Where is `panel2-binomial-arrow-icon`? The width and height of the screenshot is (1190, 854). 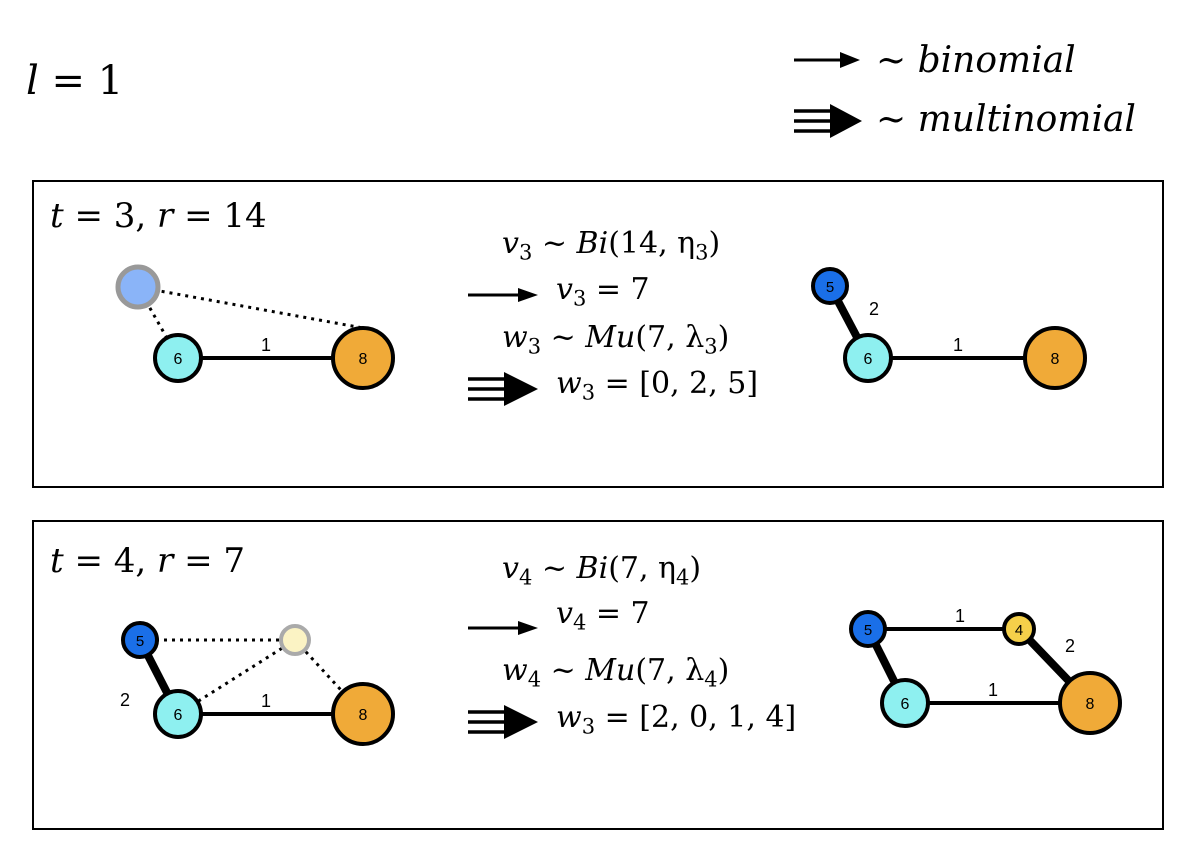
panel2-binomial-arrow-icon is located at coordinates (503, 628).